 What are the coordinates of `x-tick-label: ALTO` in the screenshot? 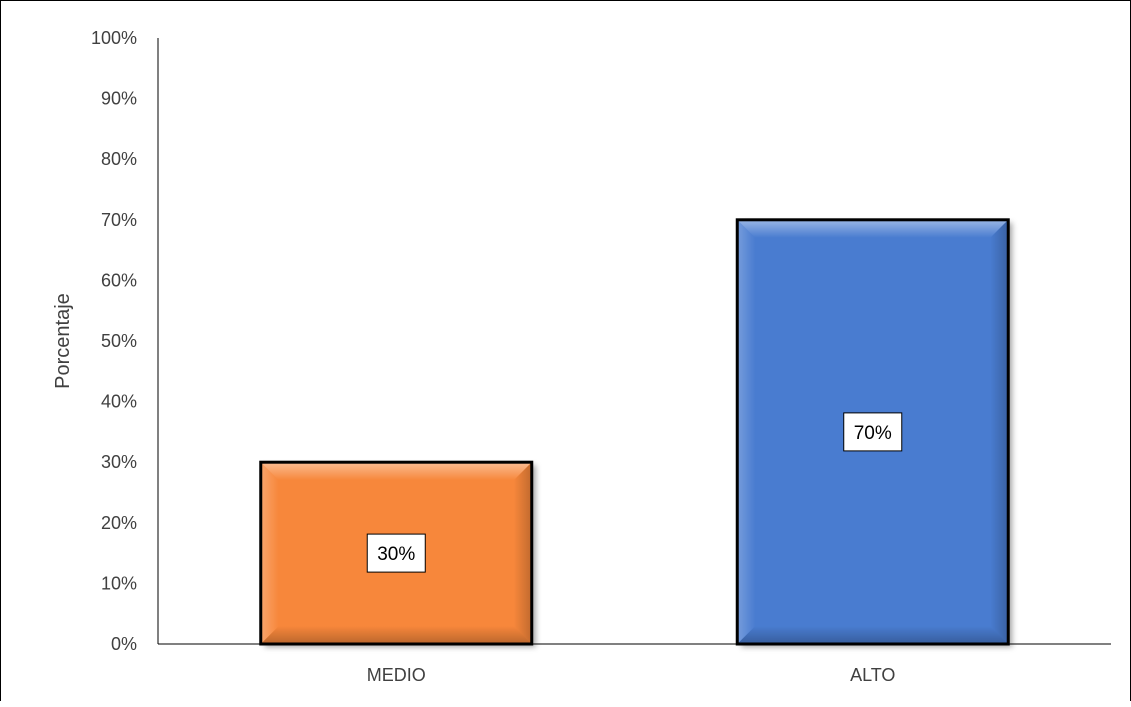 It's located at (872, 675).